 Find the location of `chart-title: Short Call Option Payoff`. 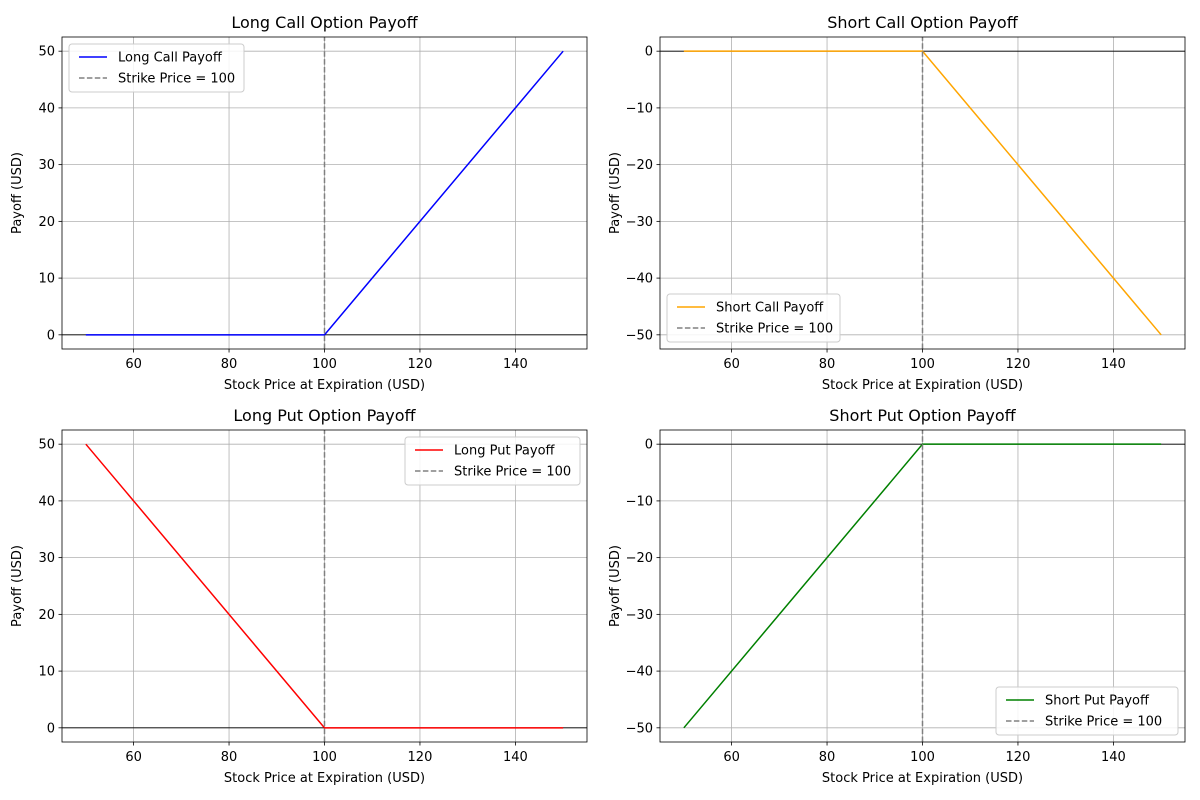

chart-title: Short Call Option Payoff is located at coordinates (922, 22).